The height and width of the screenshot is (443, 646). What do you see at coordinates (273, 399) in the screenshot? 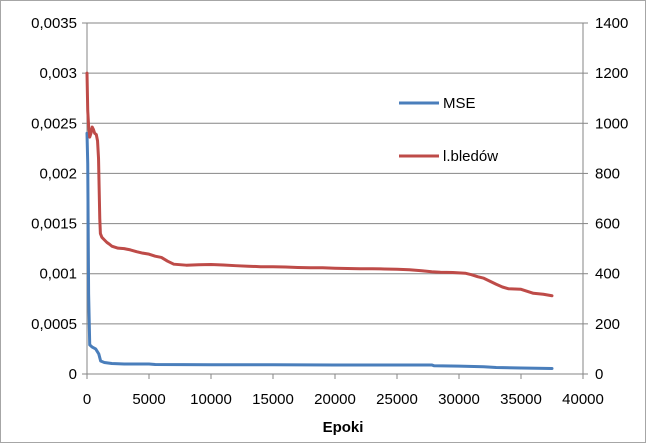
I see `x-tick-label: 15000` at bounding box center [273, 399].